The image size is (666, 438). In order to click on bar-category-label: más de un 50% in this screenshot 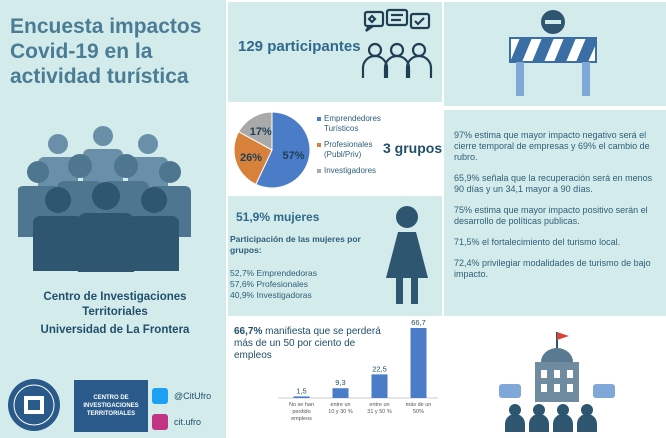, I will do `click(419, 408)`.